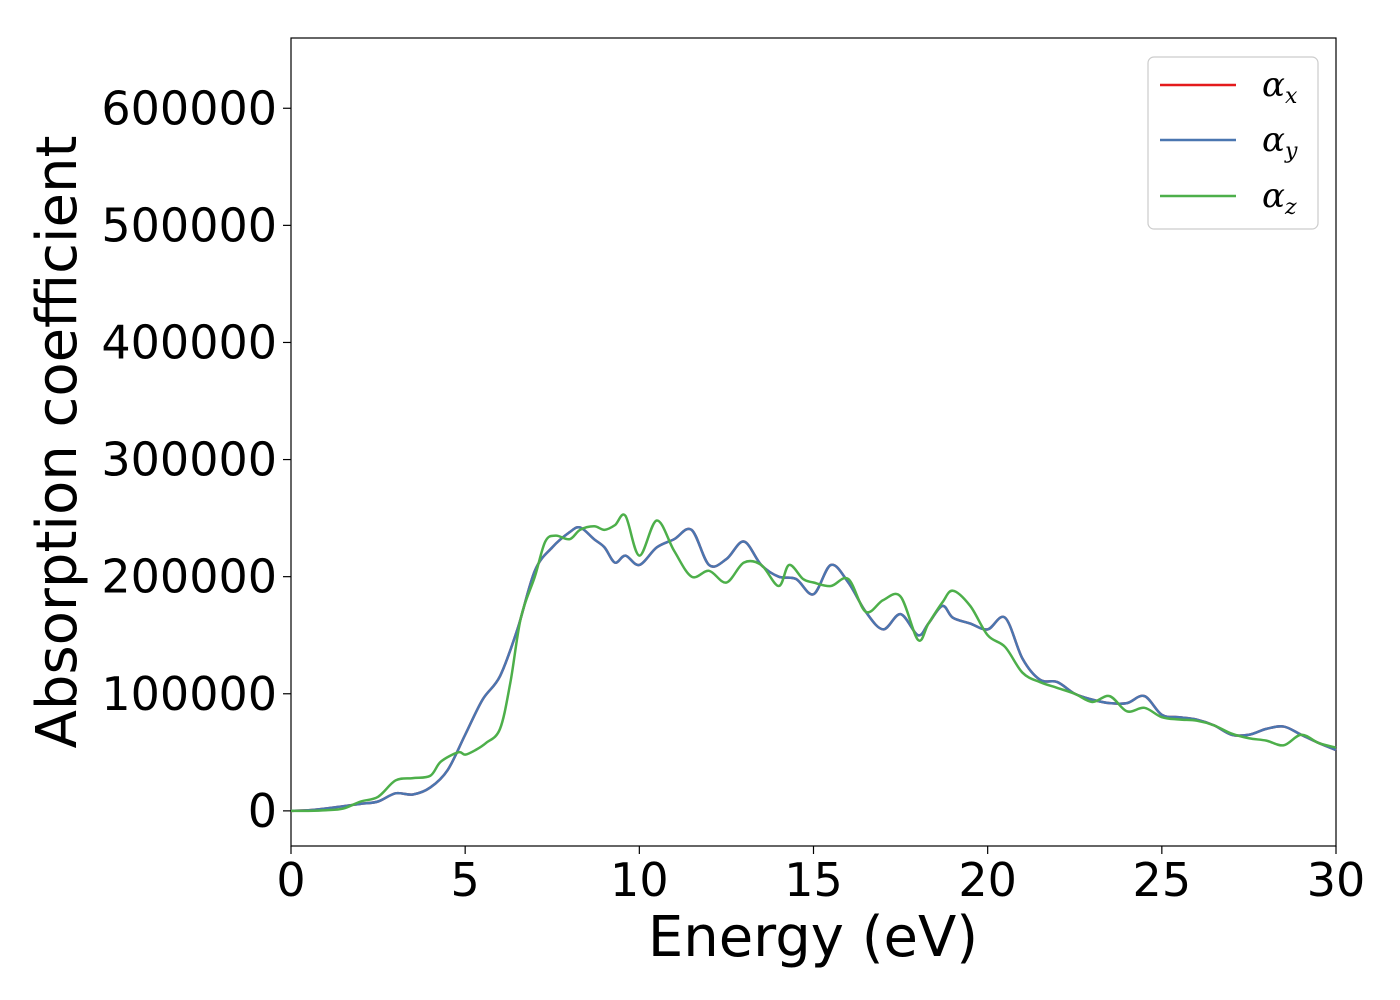 The width and height of the screenshot is (1400, 1000). Describe the element at coordinates (1336, 880) in the screenshot. I see `x-tick-label: 30` at that location.